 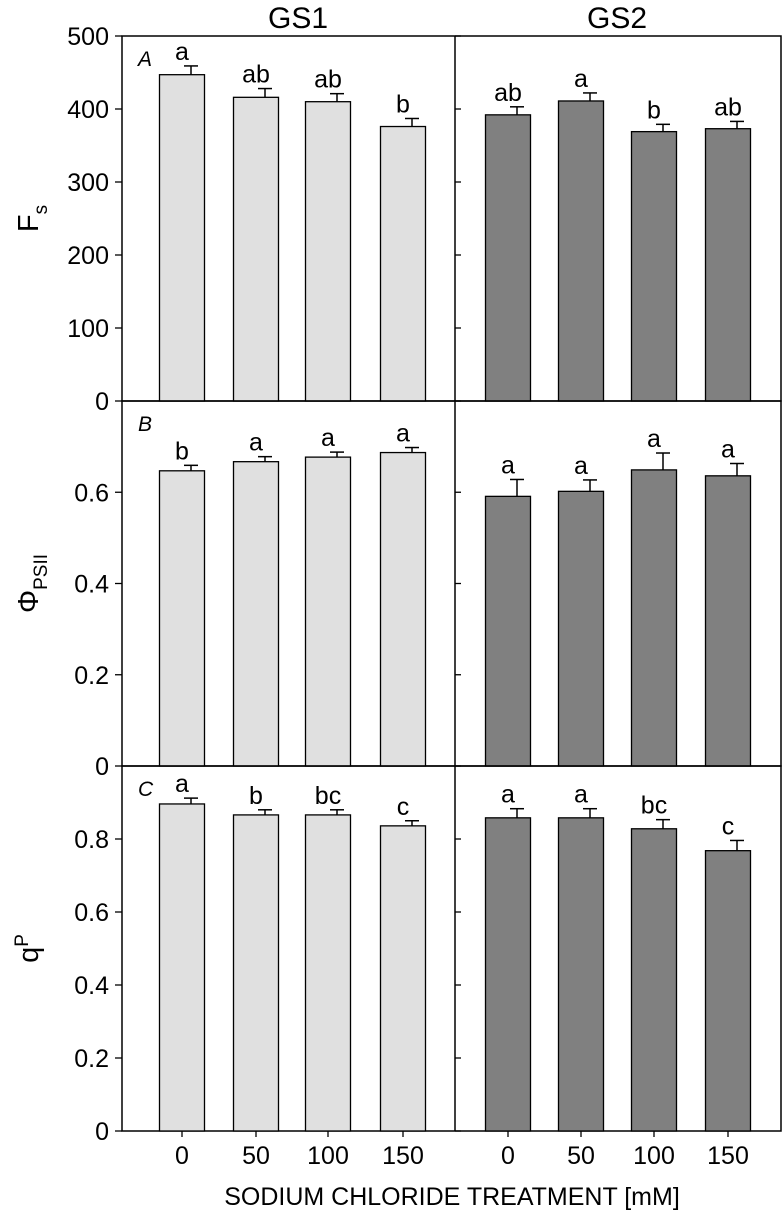 What do you see at coordinates (462, 1150) in the screenshot?
I see `x-axis: 0 50 100 150 0 50 100 150` at bounding box center [462, 1150].